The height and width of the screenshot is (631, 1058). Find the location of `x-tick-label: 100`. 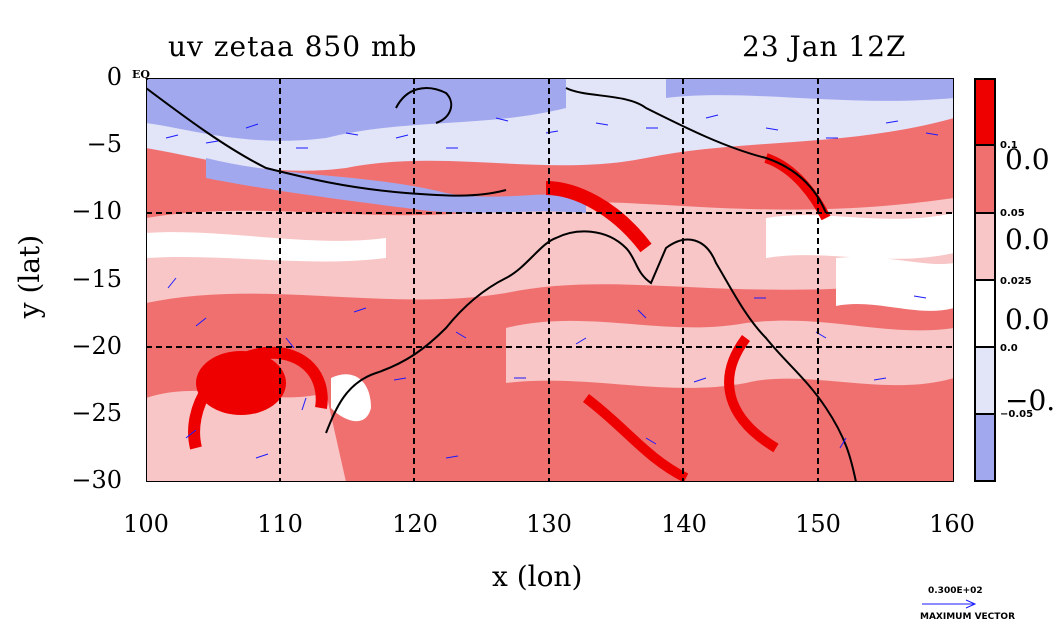

x-tick-label: 100 is located at coordinates (146, 524).